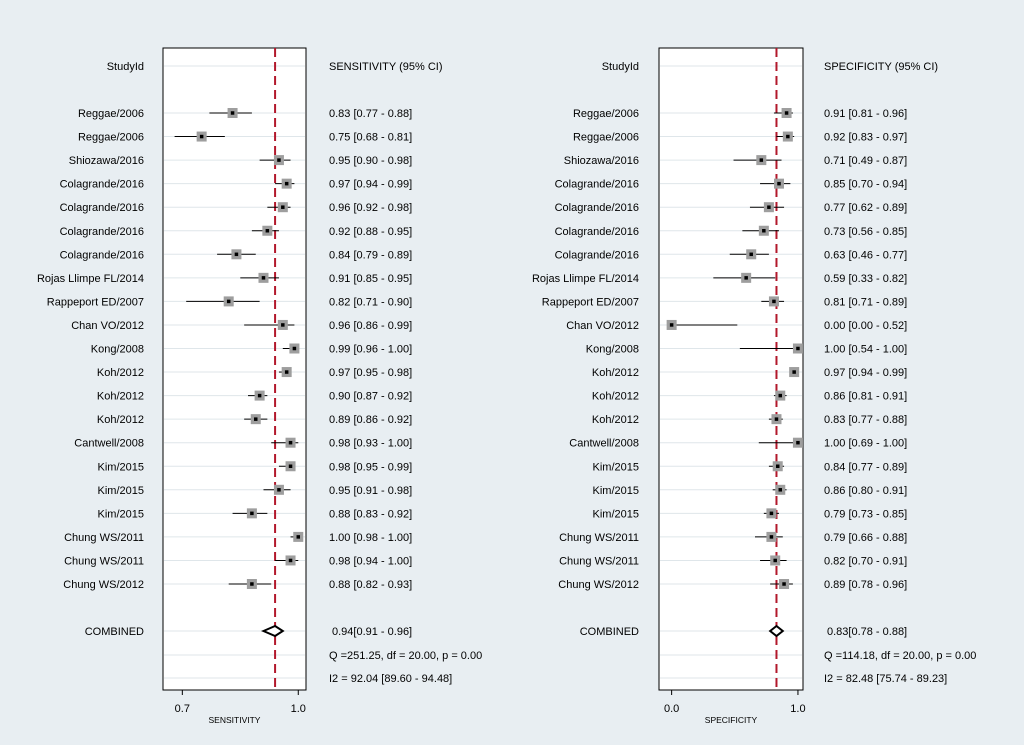  What do you see at coordinates (107, 326) in the screenshot?
I see `study-name: Chan VO/2012` at bounding box center [107, 326].